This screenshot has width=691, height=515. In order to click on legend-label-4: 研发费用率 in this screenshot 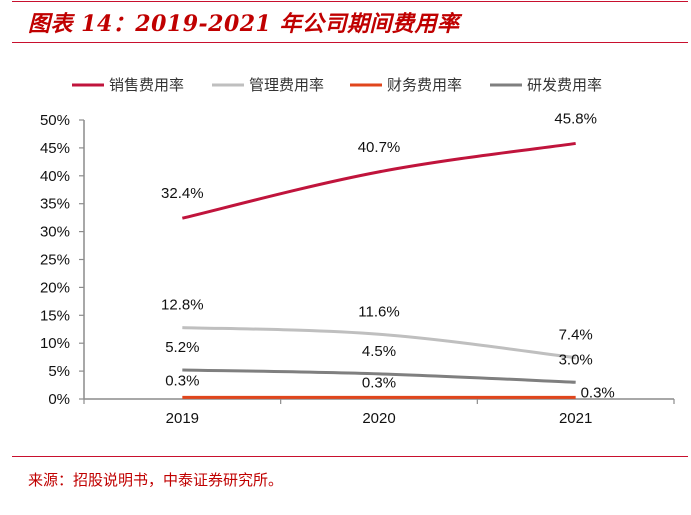, I will do `click(564, 85)`.